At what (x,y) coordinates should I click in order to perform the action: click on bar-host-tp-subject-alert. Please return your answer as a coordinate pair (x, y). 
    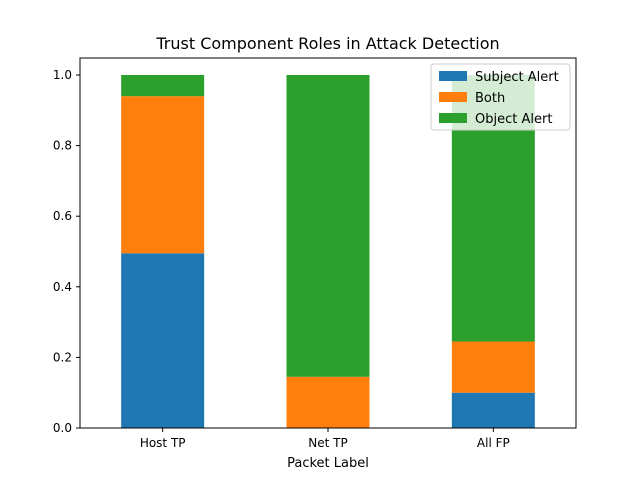
    Looking at the image, I should click on (163, 340).